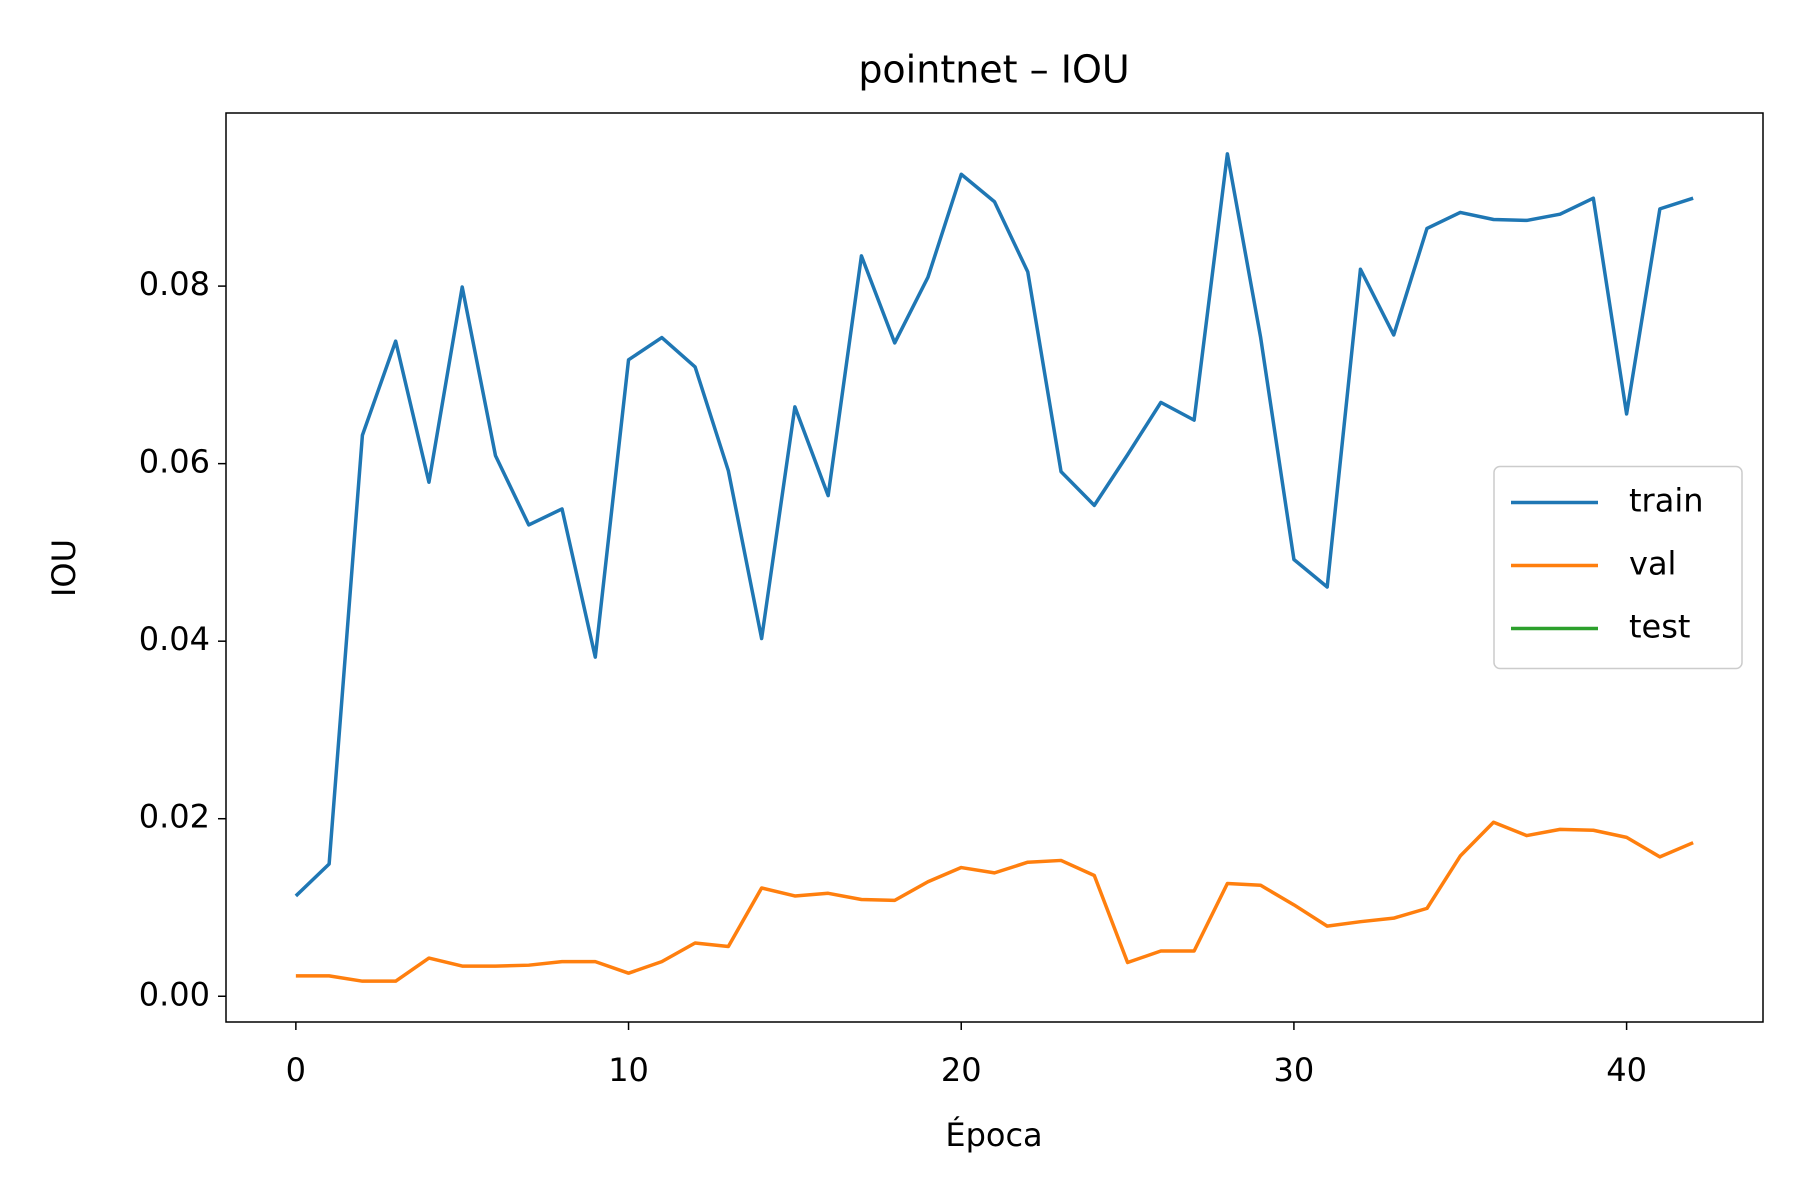  Describe the element at coordinates (994, 901) in the screenshot. I see `series-line` at that location.